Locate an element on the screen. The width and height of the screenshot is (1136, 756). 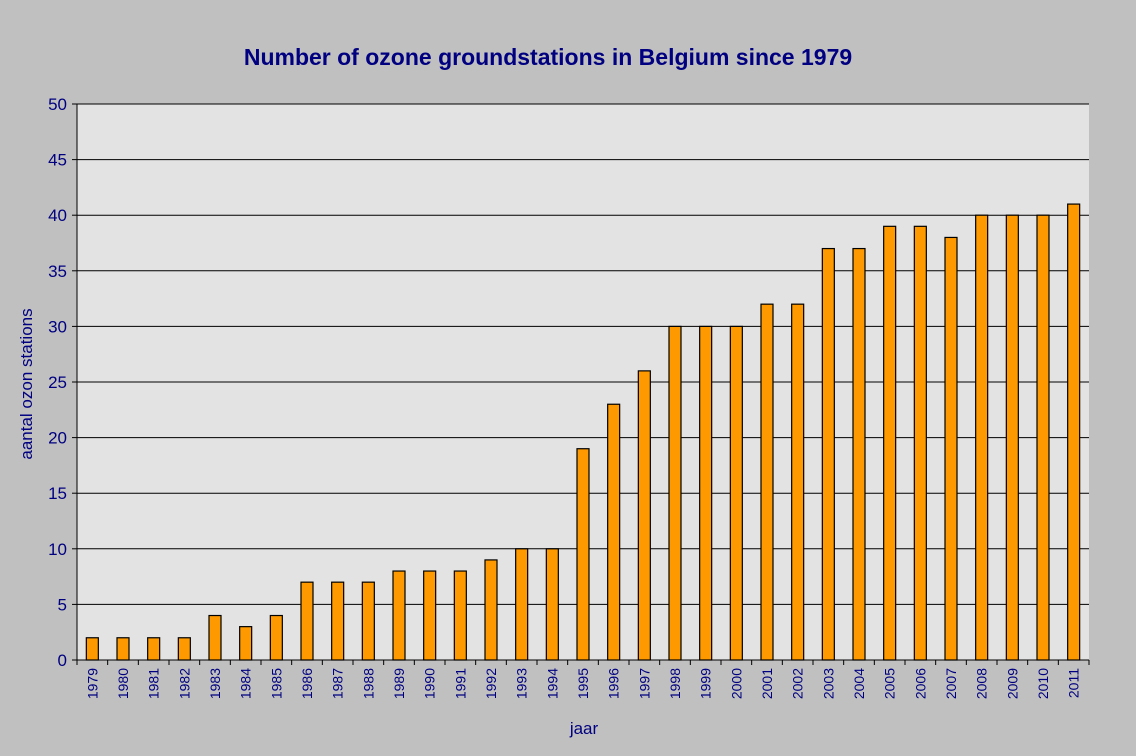
x-tick-label: 1984 is located at coordinates (246, 683).